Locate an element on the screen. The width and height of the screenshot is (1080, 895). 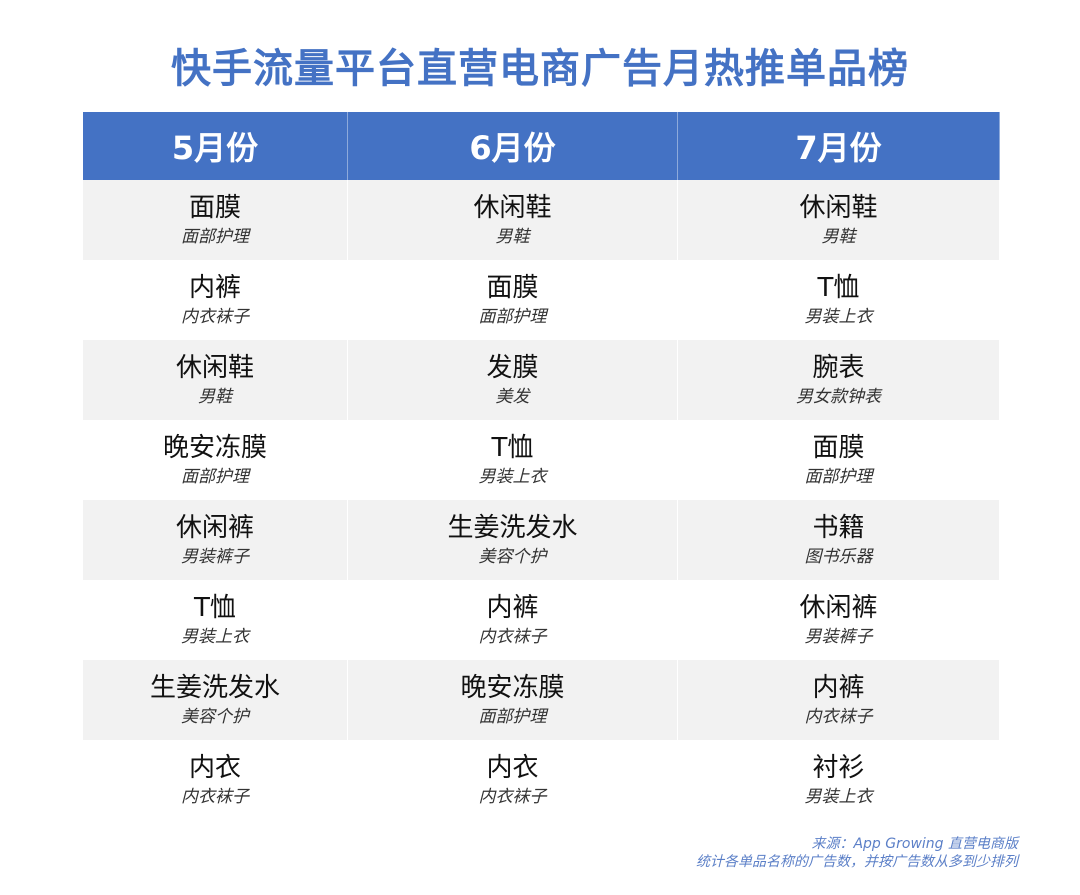
table-cell-may-rank-8: 内衣 内衣袜子 is located at coordinates (215, 780).